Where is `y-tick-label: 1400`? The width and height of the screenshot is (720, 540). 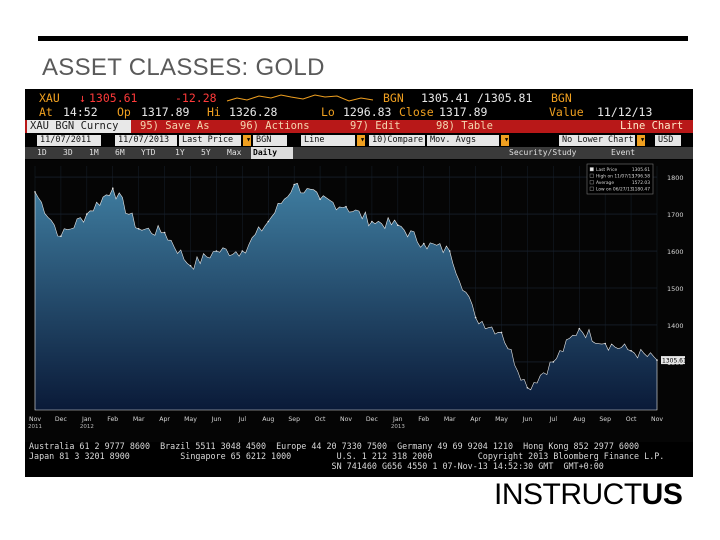 y-tick-label: 1400 is located at coordinates (675, 326).